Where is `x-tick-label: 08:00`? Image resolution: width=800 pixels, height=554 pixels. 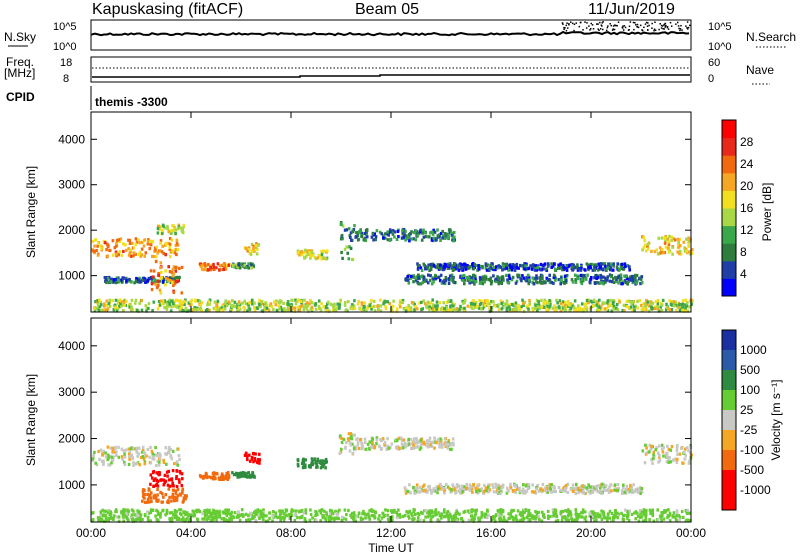 x-tick-label: 08:00 is located at coordinates (291, 533).